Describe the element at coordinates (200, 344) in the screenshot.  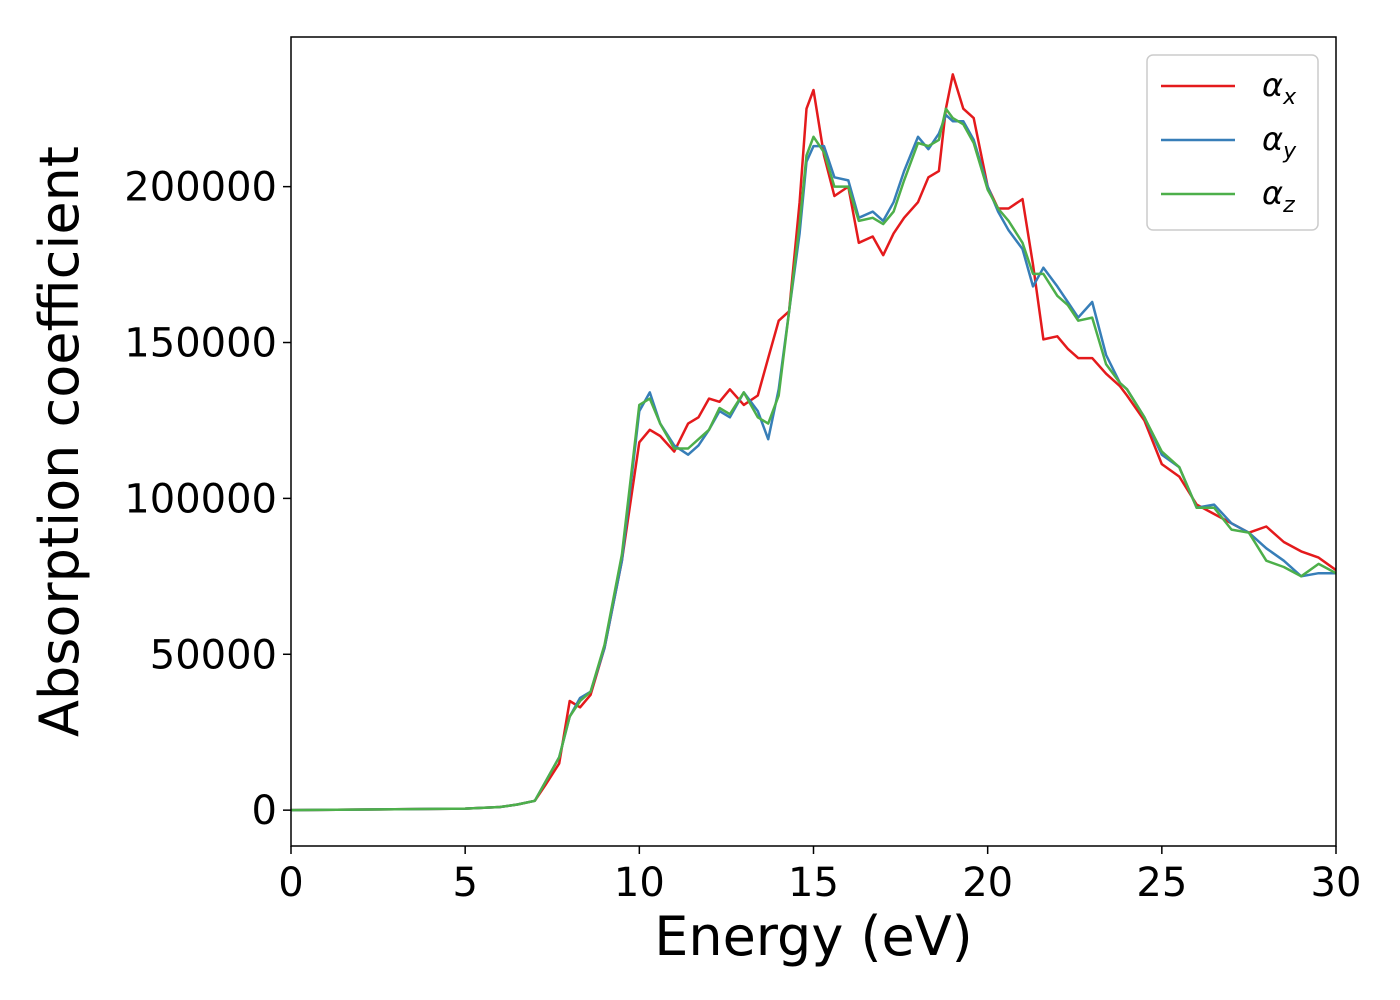
I see `y-tick-label: 150000` at that location.